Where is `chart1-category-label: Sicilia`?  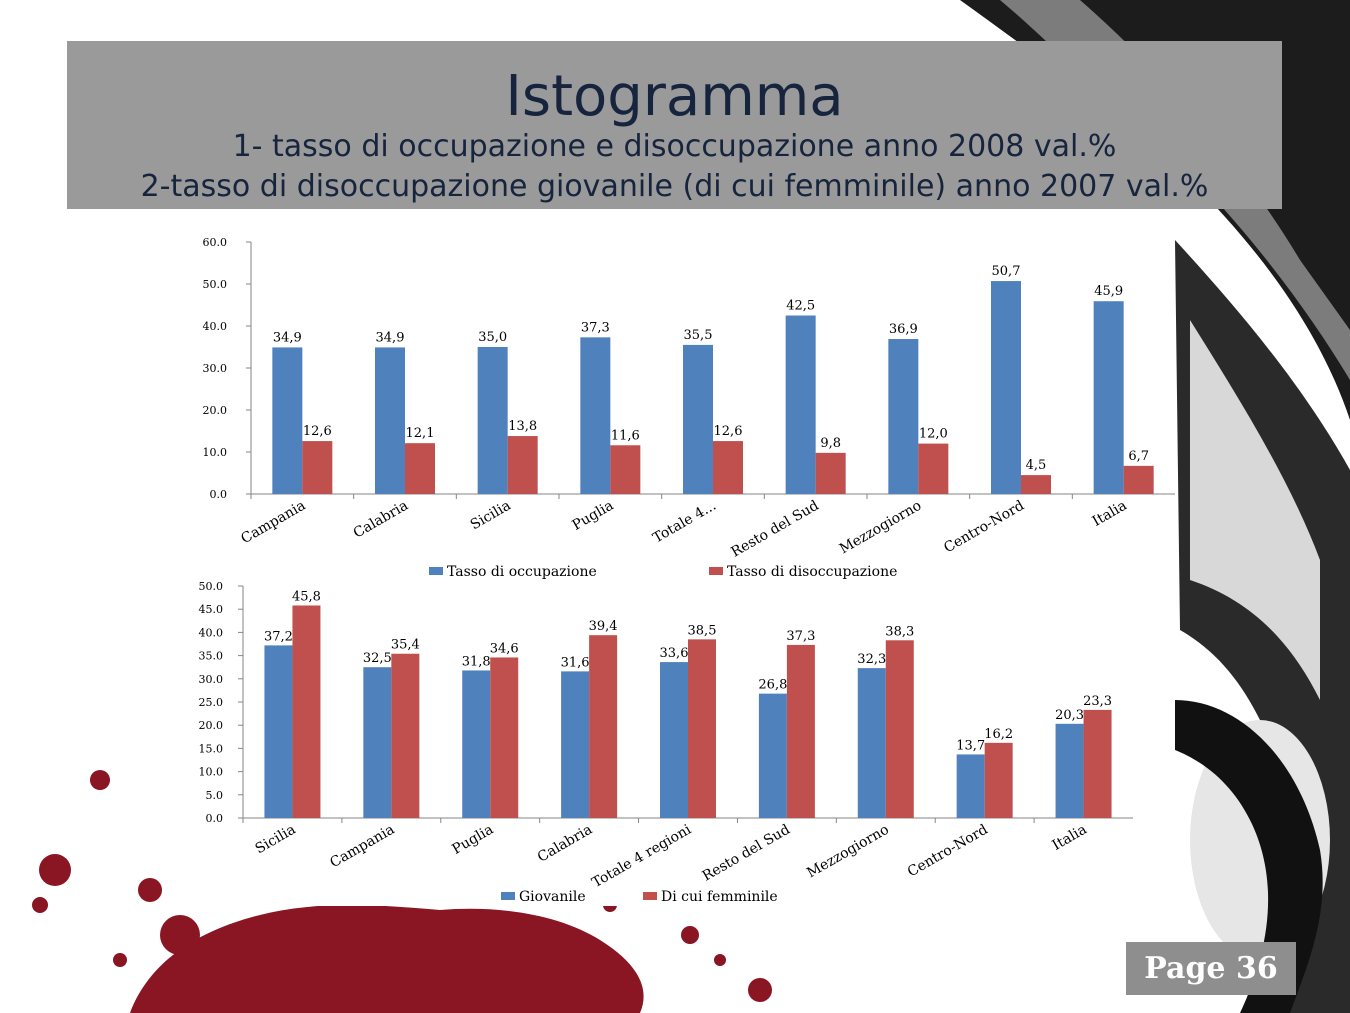
chart1-category-label: Sicilia is located at coordinates (491, 516).